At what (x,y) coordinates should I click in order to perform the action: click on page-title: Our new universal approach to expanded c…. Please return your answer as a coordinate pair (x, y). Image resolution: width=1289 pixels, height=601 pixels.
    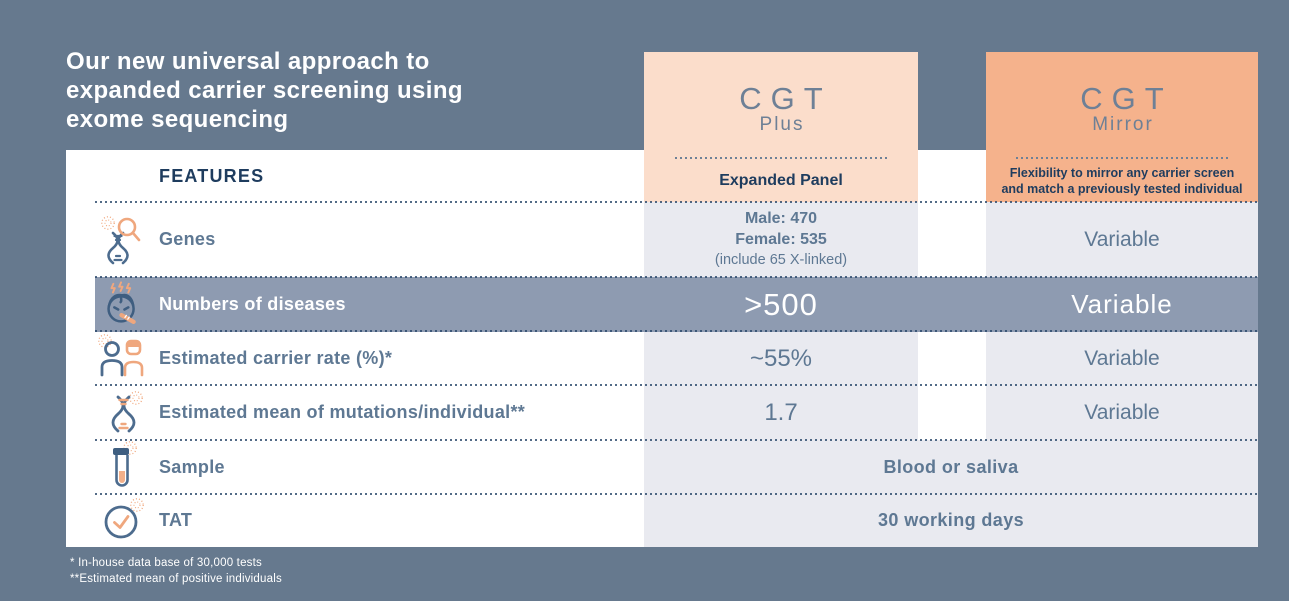
    Looking at the image, I should click on (346, 91).